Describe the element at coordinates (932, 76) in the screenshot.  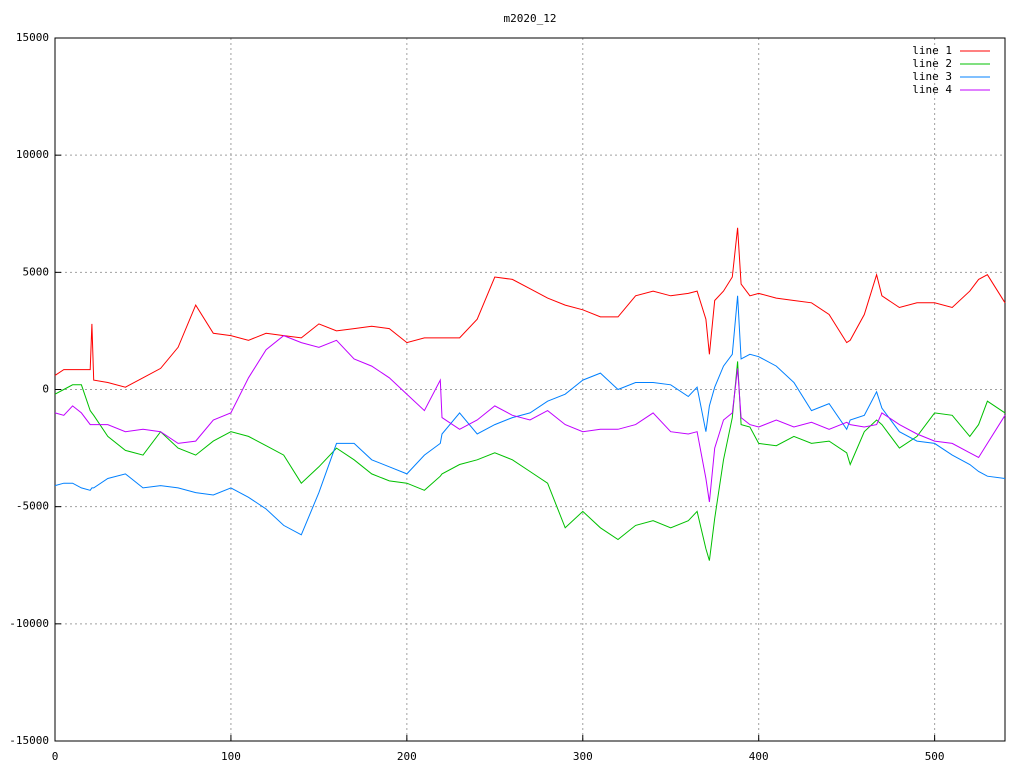
I see `legend-label: line 3` at that location.